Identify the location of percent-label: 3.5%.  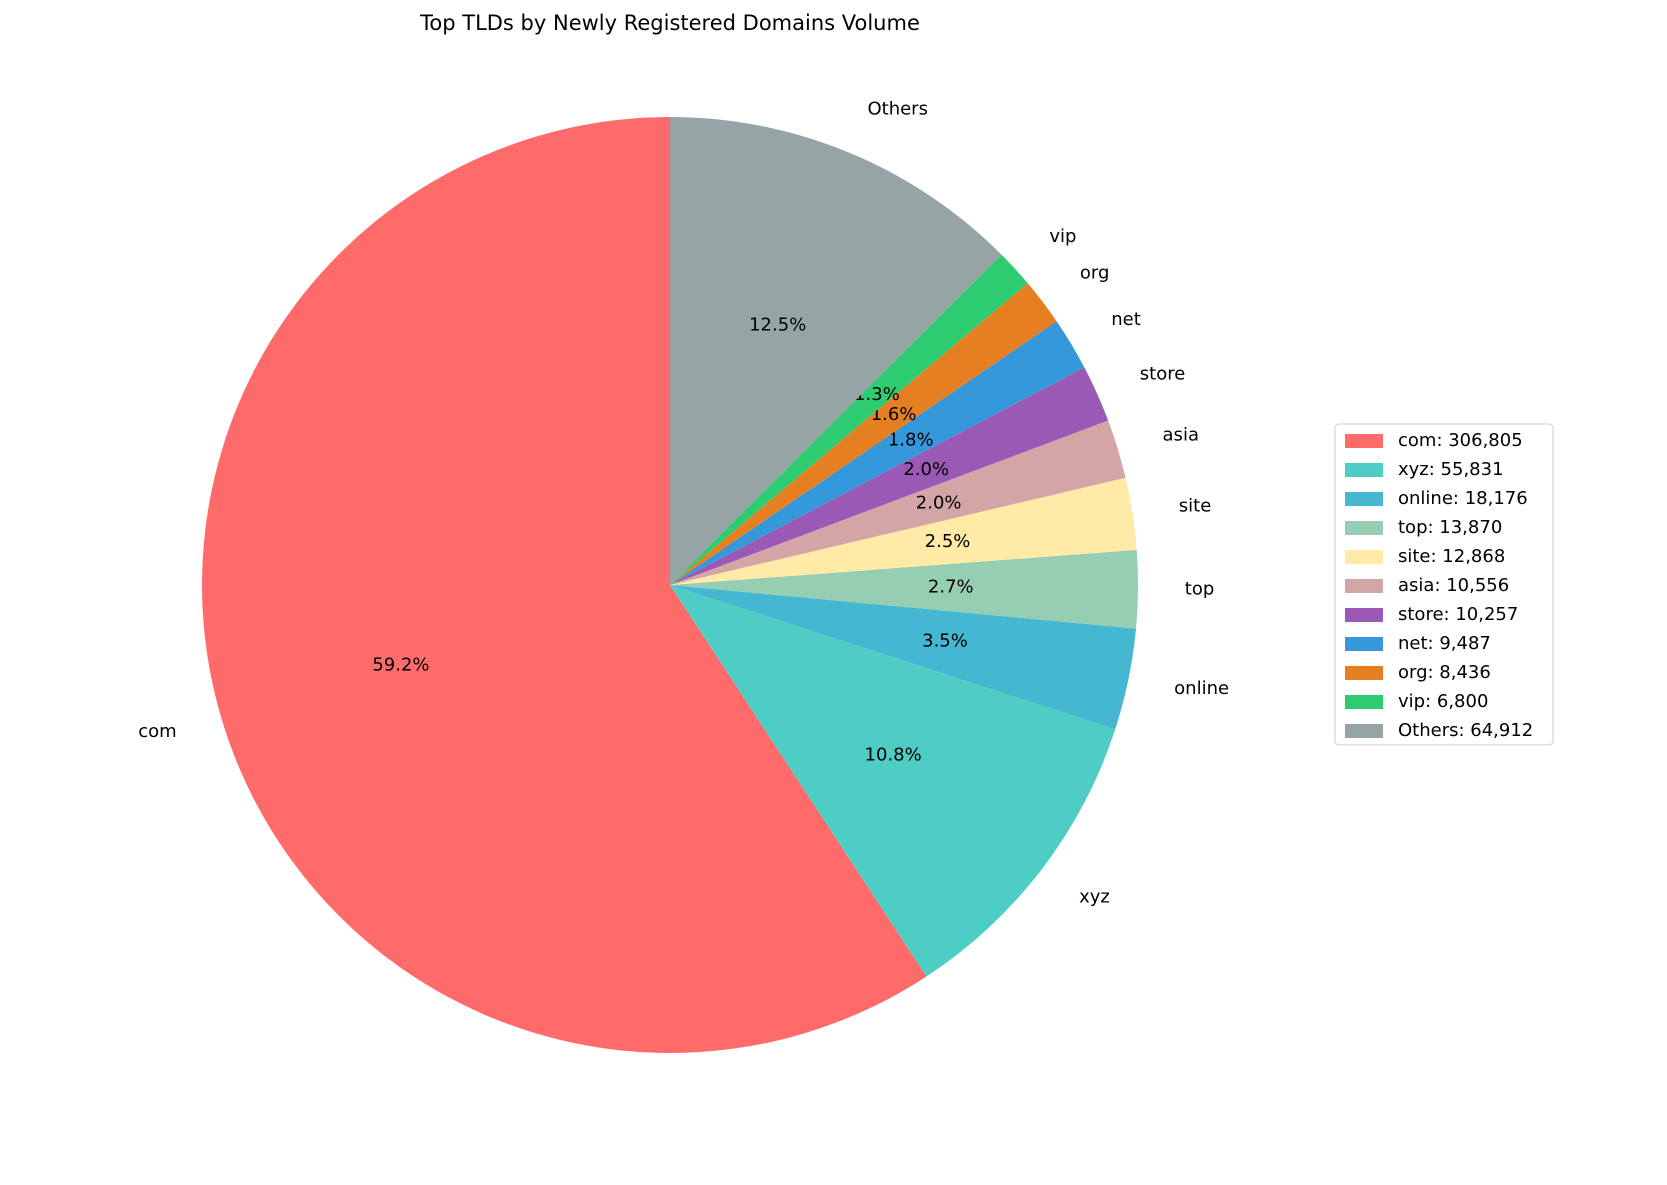
(945, 641).